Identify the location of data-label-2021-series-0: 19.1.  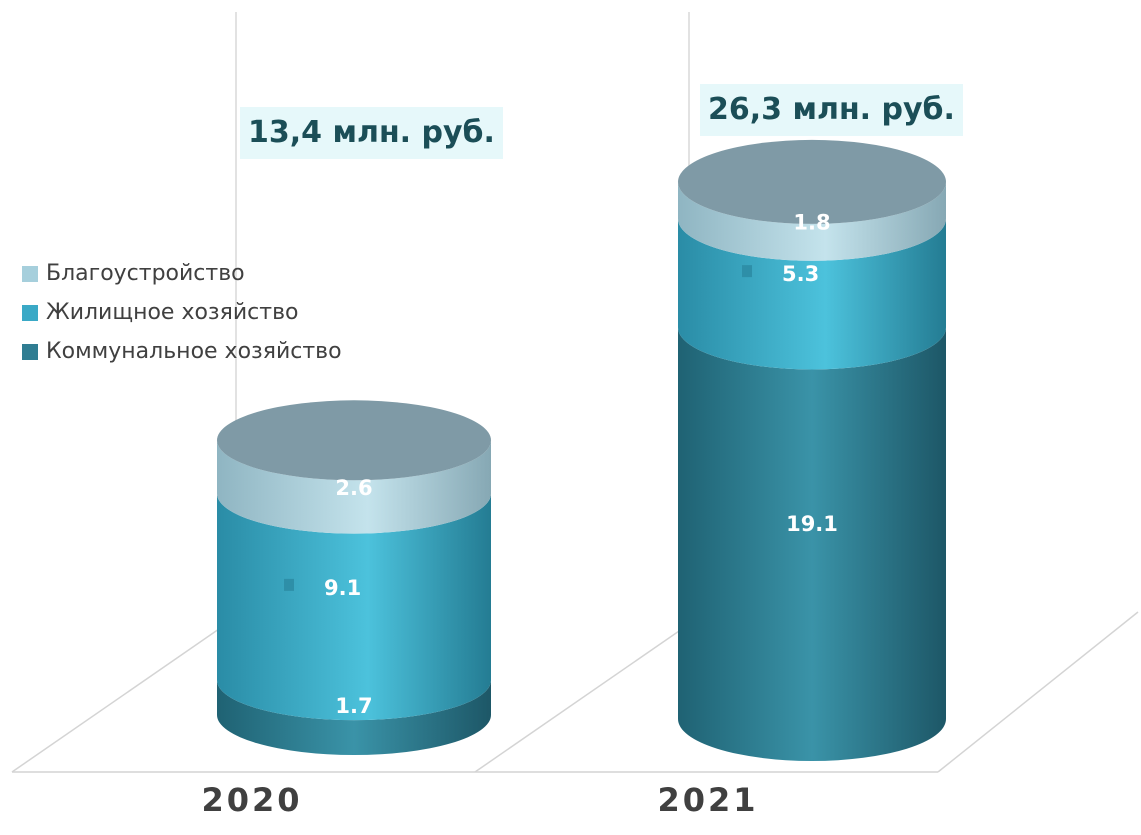
(812, 524).